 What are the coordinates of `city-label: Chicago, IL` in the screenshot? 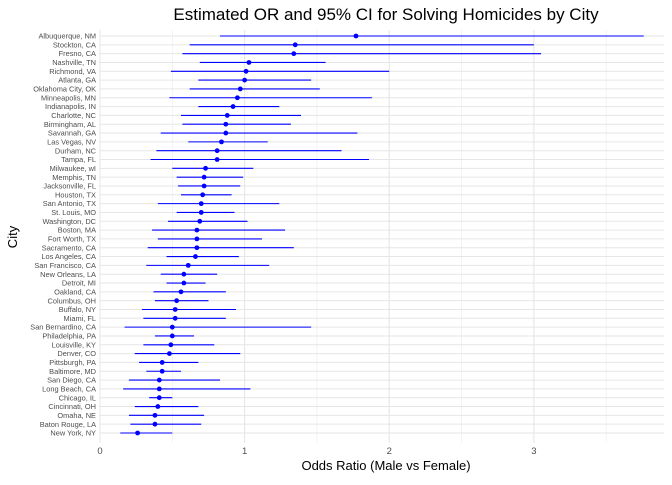 It's located at (77, 397).